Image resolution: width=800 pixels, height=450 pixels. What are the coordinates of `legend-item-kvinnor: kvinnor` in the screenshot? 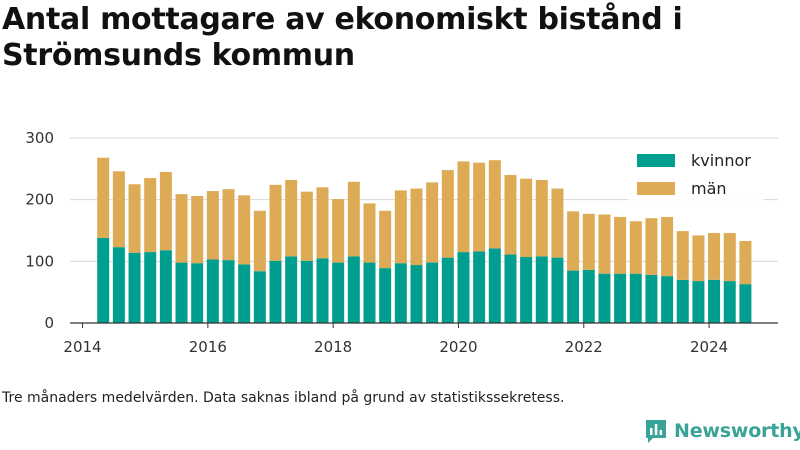 It's located at (721, 160).